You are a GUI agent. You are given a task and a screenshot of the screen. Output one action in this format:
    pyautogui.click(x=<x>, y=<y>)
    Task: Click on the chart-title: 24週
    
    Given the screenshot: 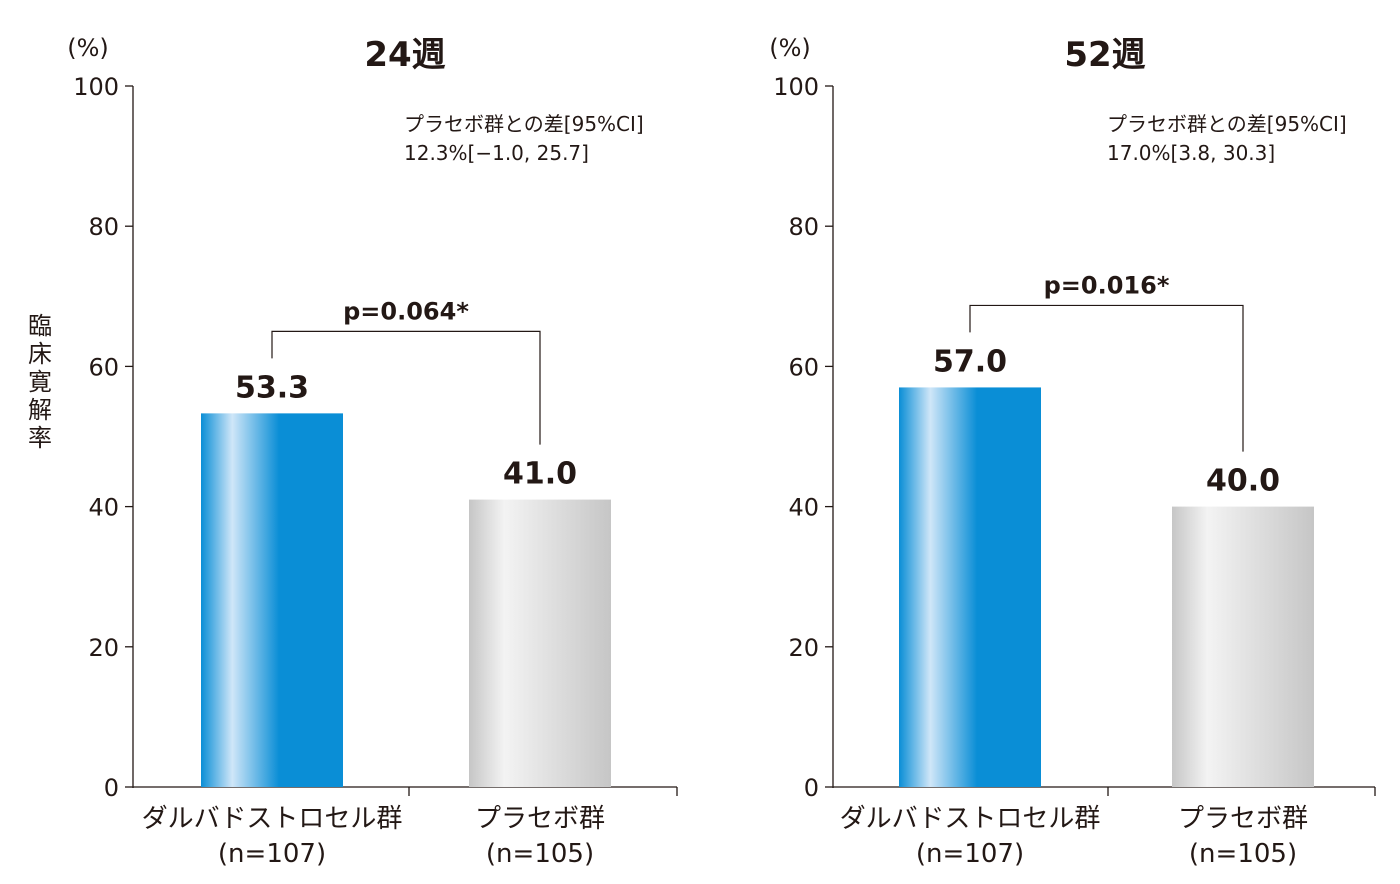 What is the action you would take?
    pyautogui.click(x=404, y=55)
    